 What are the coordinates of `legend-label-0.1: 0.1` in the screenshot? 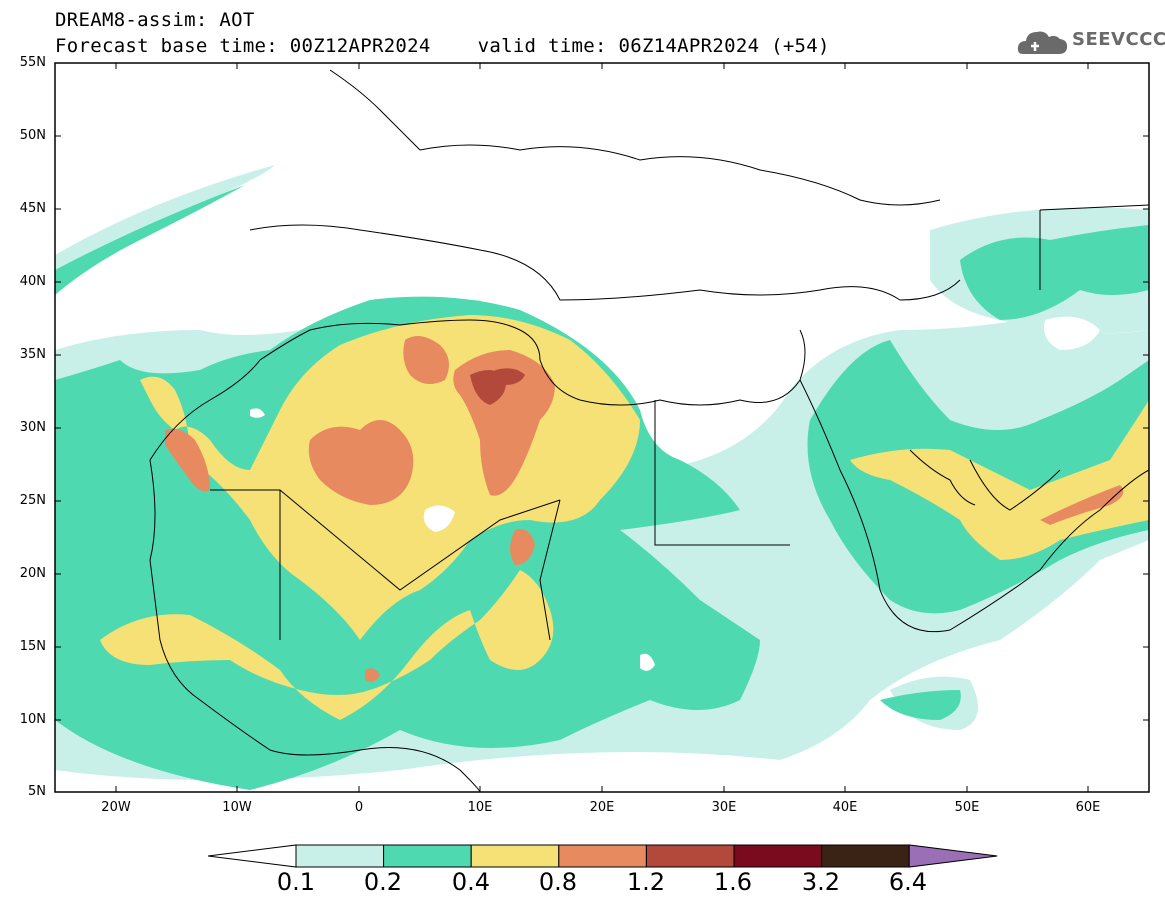 It's located at (296, 882).